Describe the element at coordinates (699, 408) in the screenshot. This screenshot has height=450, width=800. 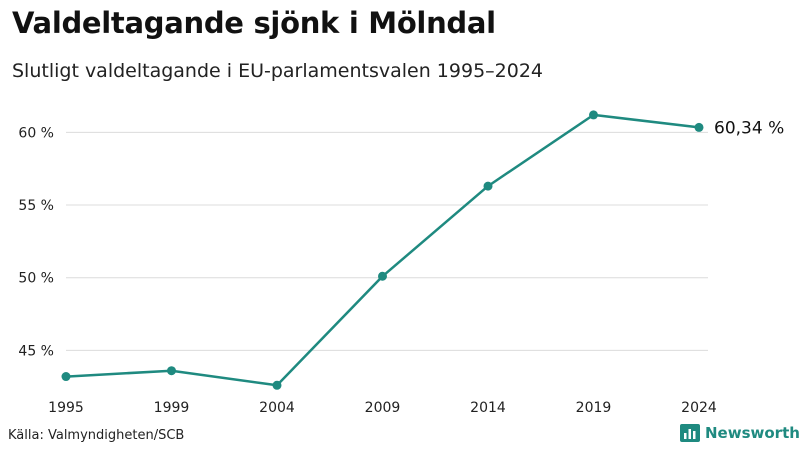
I see `x-tick-label: 2024` at that location.